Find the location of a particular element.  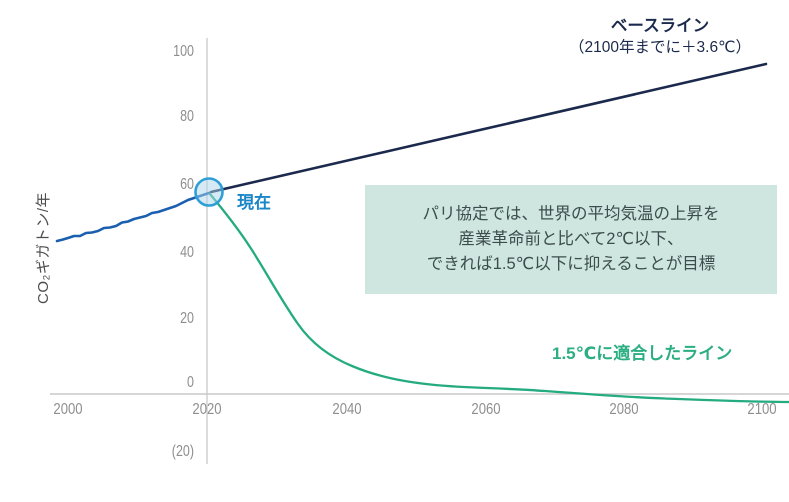

x-tick-2100: 2100 is located at coordinates (762, 409).